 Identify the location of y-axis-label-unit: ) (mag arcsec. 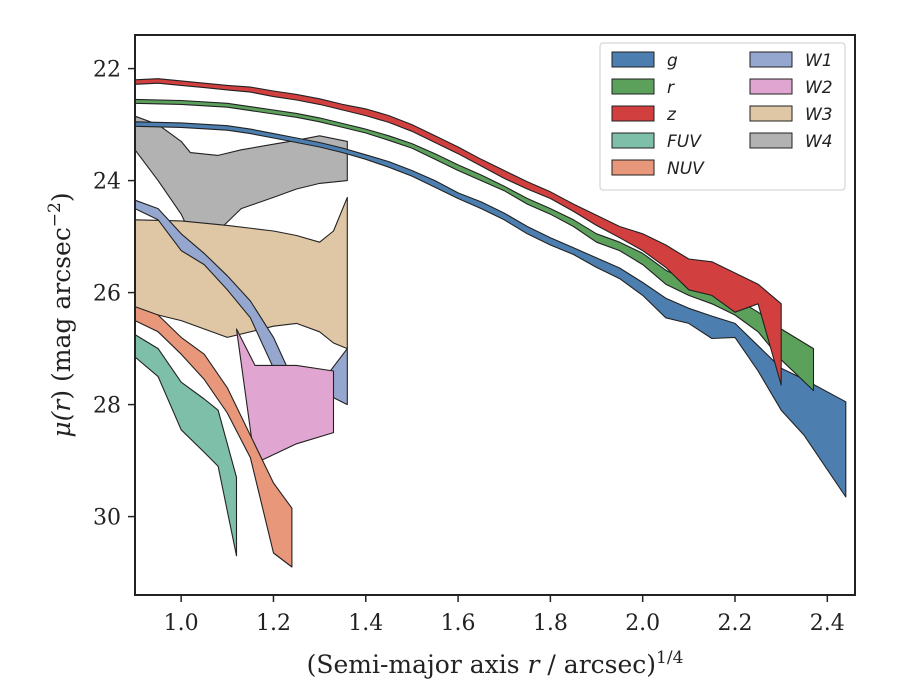
(61, 313).